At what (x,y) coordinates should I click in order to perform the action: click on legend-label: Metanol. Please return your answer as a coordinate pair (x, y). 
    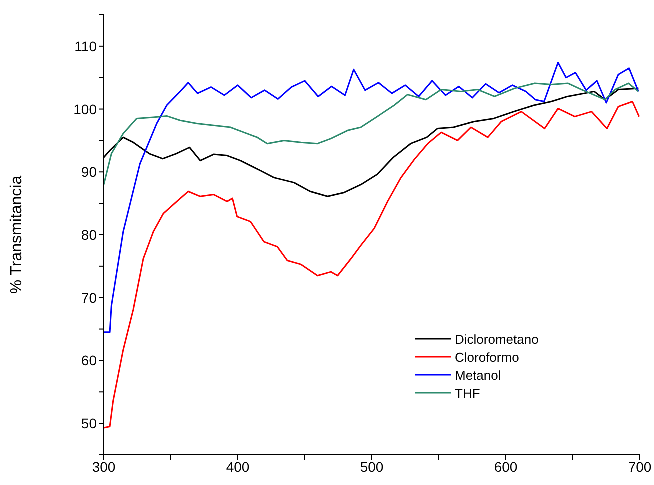
    Looking at the image, I should click on (478, 375).